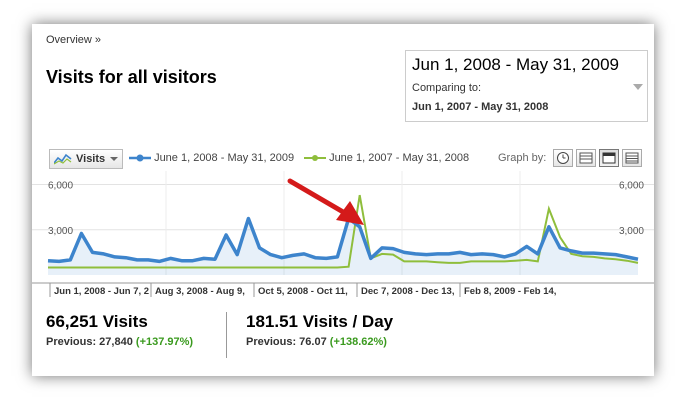 The width and height of the screenshot is (686, 405). I want to click on graph-by-label: Graph by:, so click(522, 158).